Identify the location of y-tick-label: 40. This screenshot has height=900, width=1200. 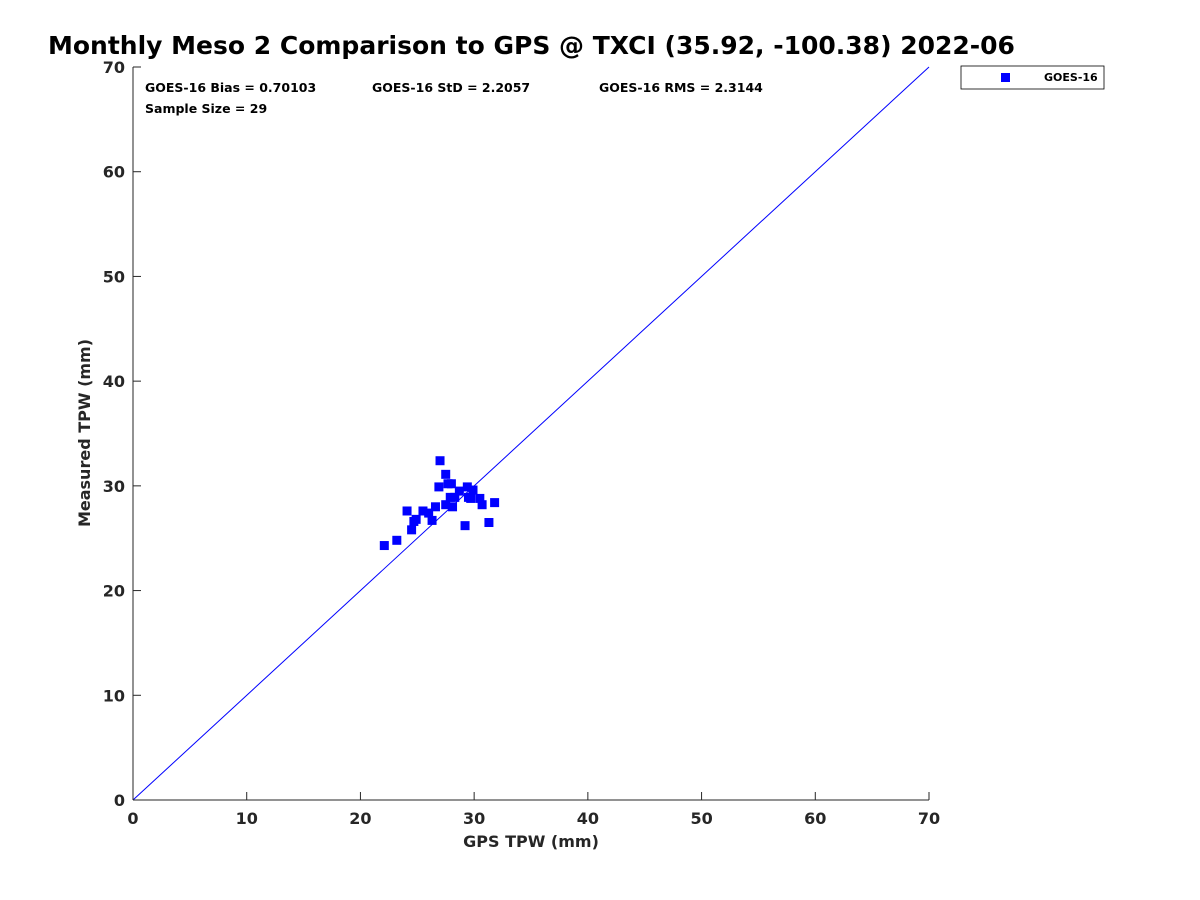
(114, 381).